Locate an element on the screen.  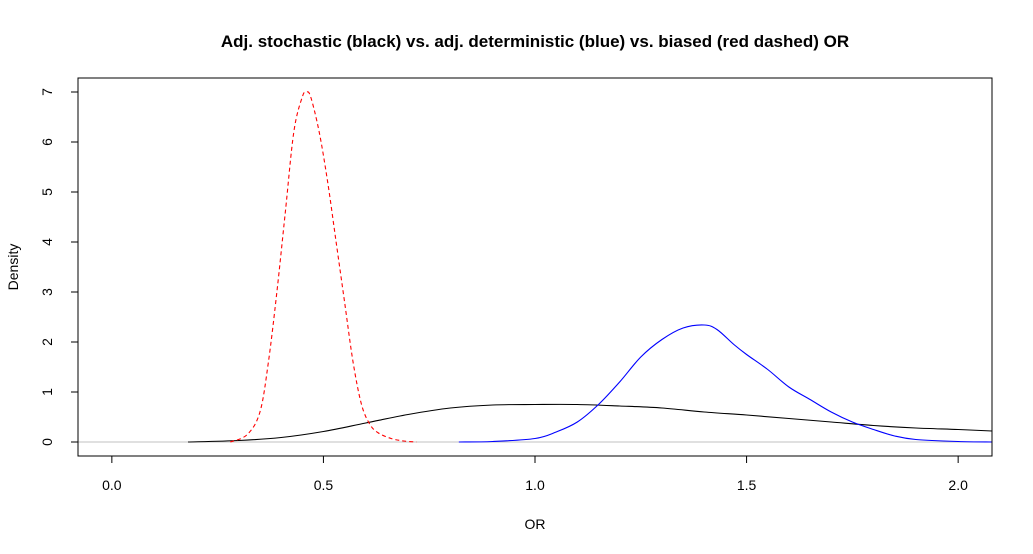
y-tick-label: 3 is located at coordinates (47, 292).